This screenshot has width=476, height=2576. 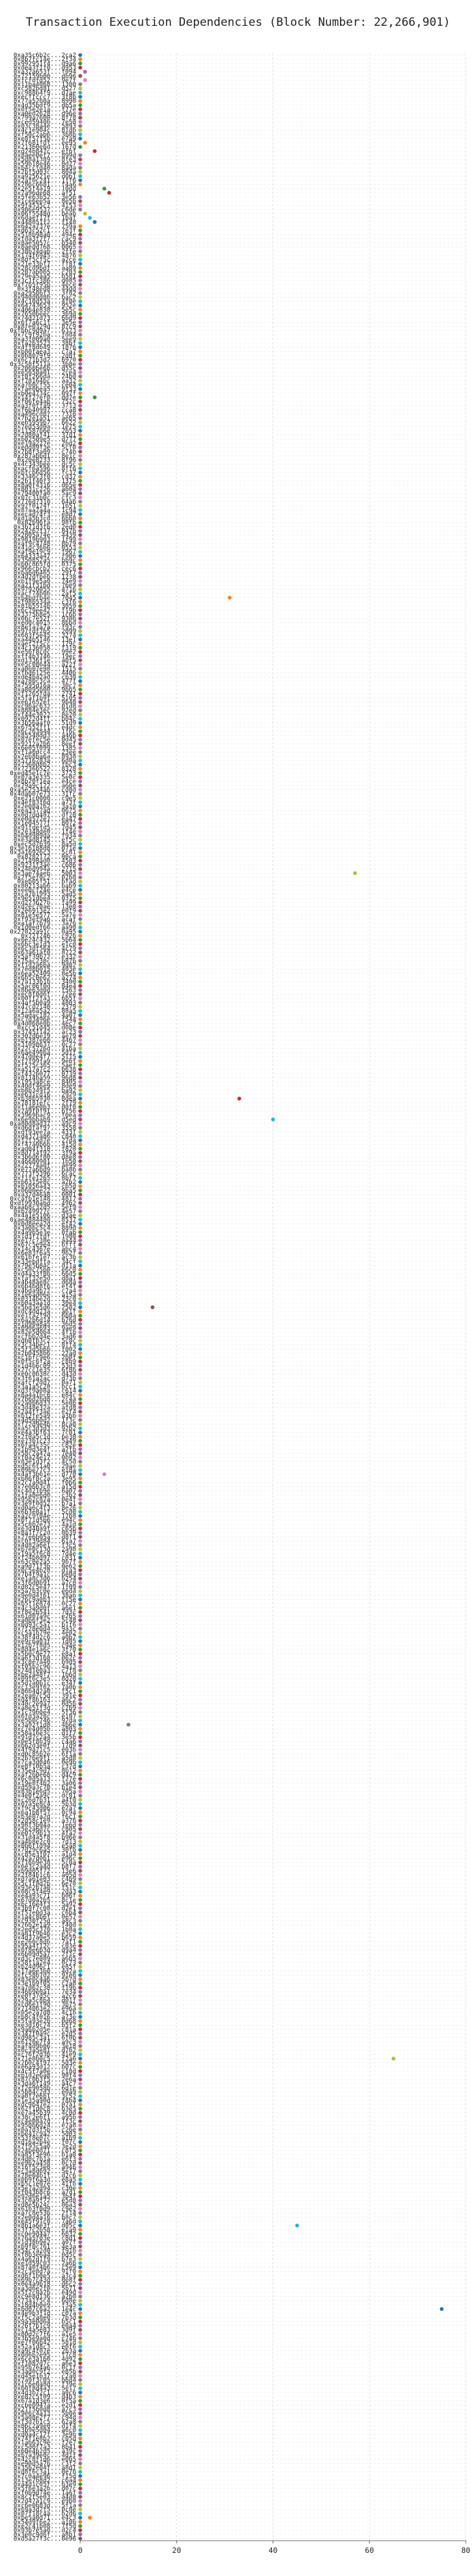 What do you see at coordinates (45, 2175) in the screenshot?
I see `y-tick-label: 0x78e04b1f...d2c6` at bounding box center [45, 2175].